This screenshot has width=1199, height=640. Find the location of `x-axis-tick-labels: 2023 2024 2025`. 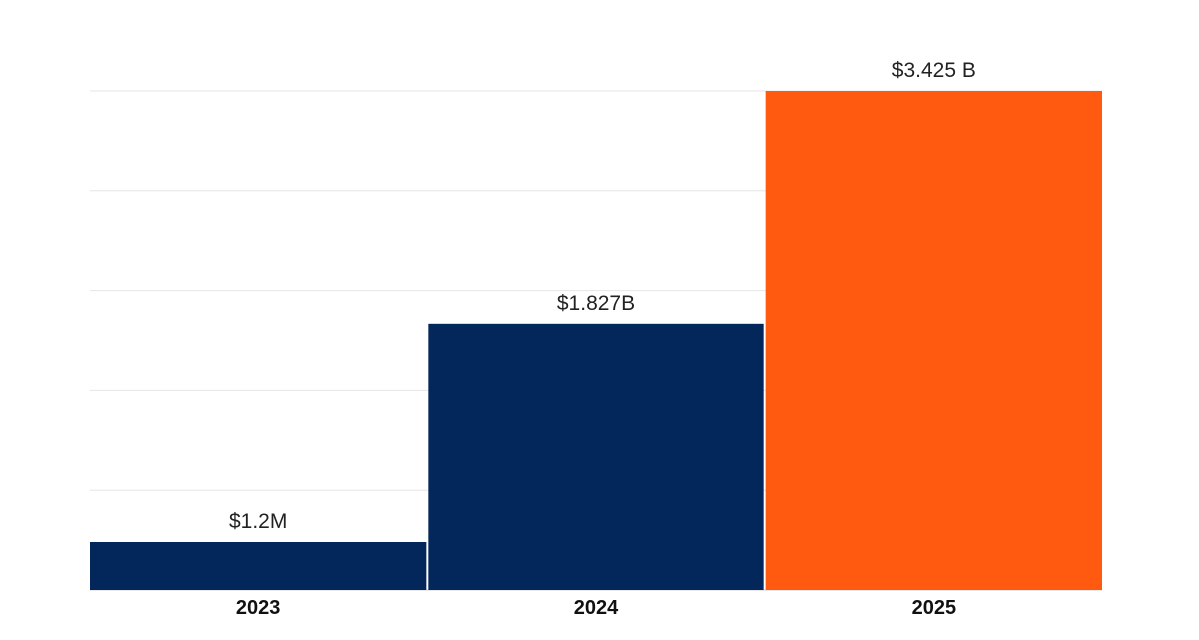

x-axis-tick-labels: 2023 2024 2025 is located at coordinates (596, 608).